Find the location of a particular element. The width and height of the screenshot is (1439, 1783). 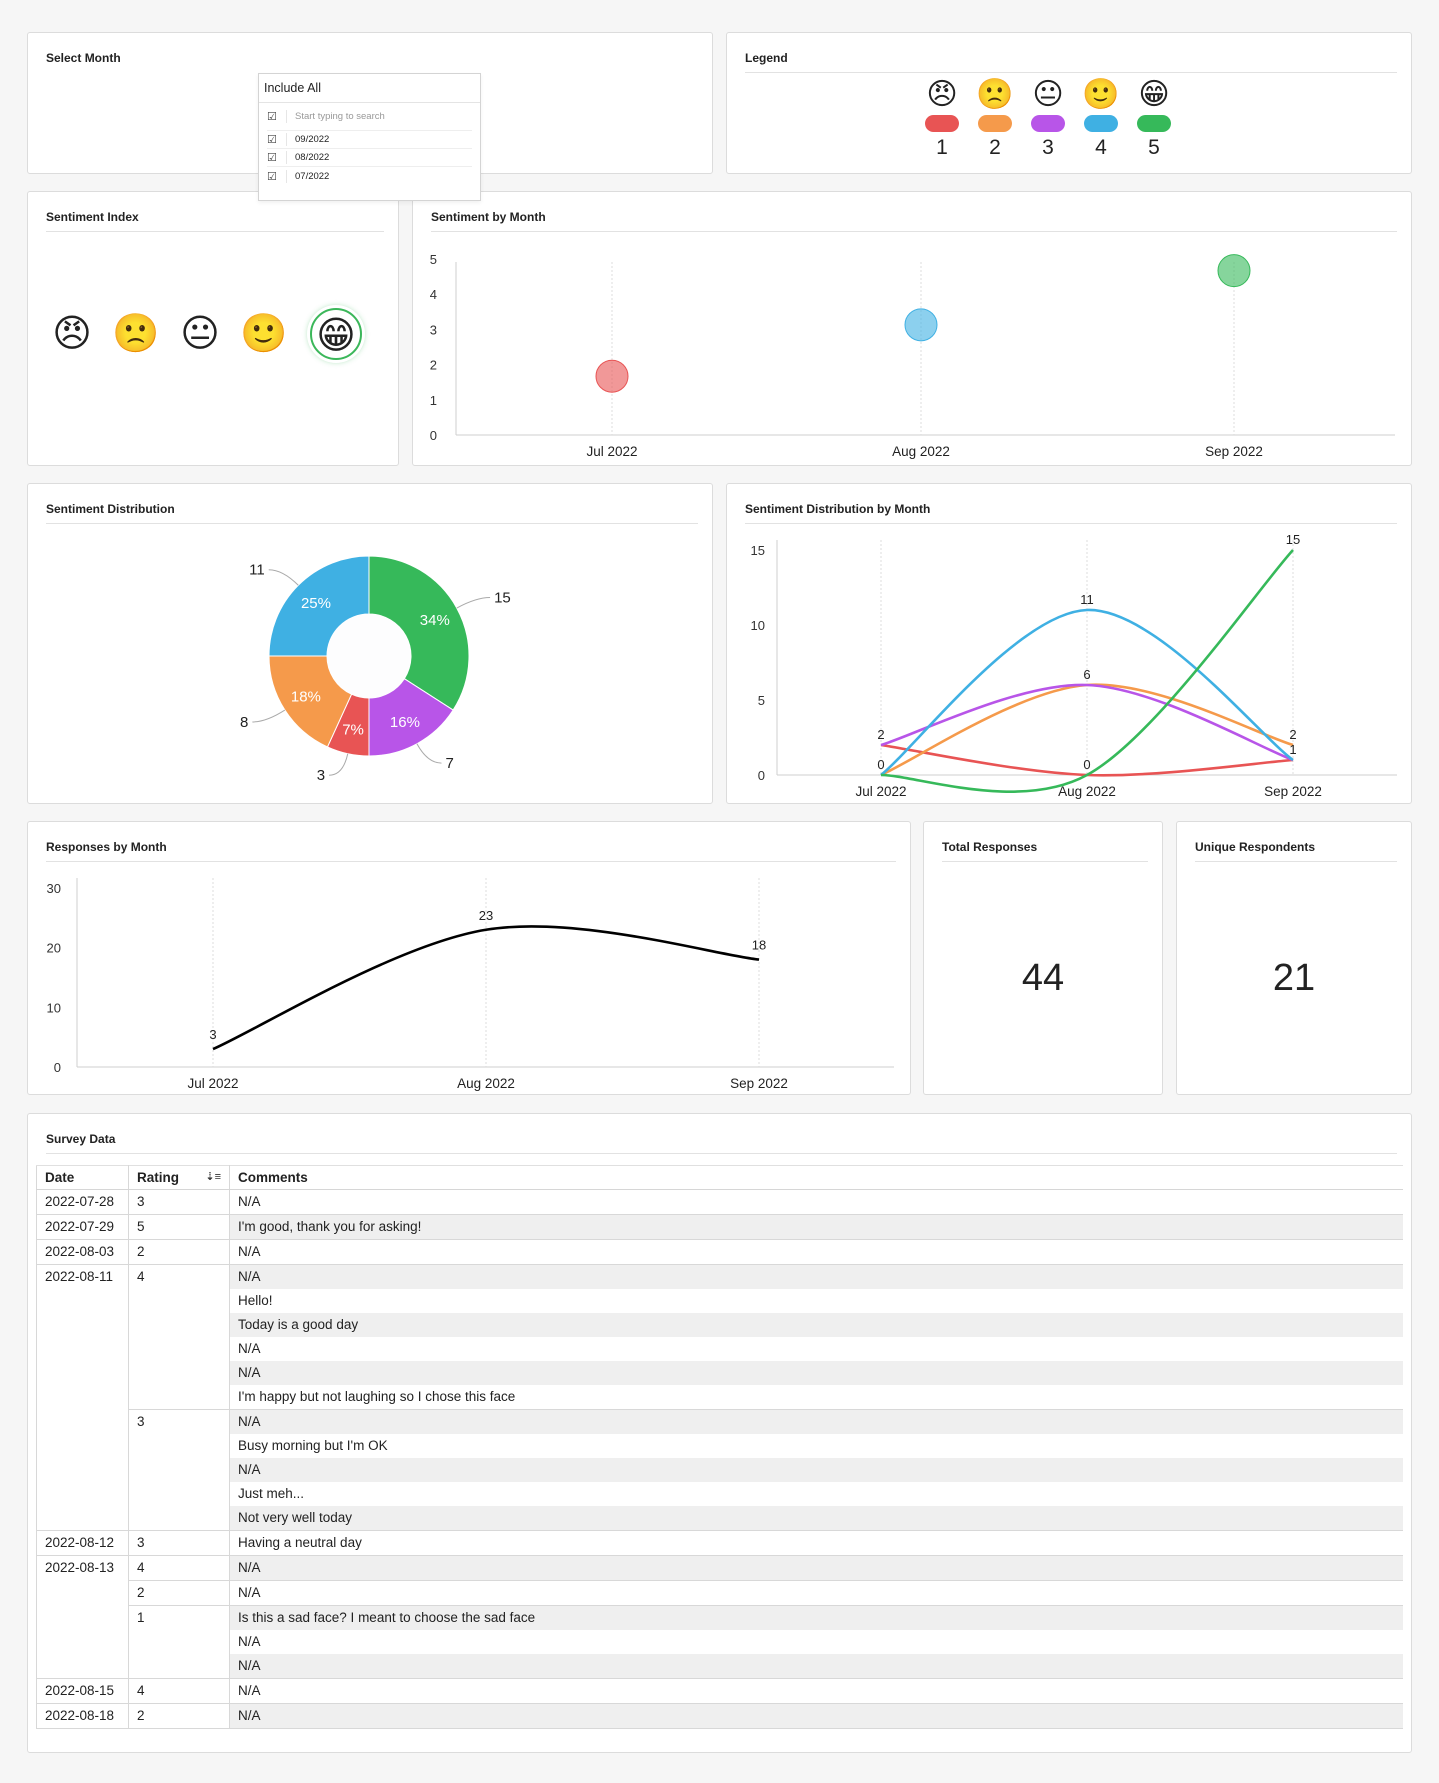

month-option: ☑ 08/2022 is located at coordinates (369, 158).